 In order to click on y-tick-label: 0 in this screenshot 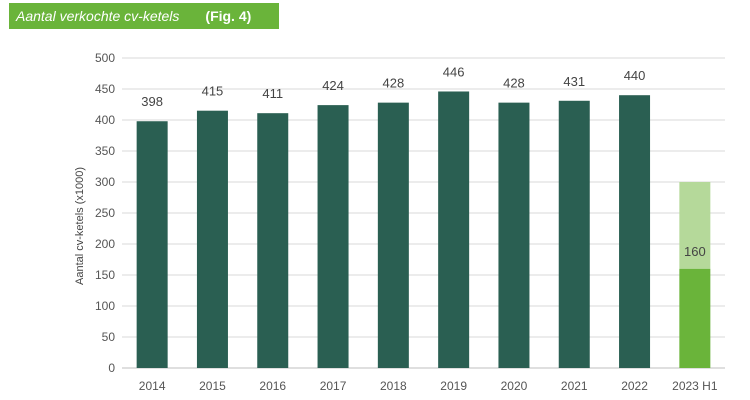, I will do `click(111, 368)`.